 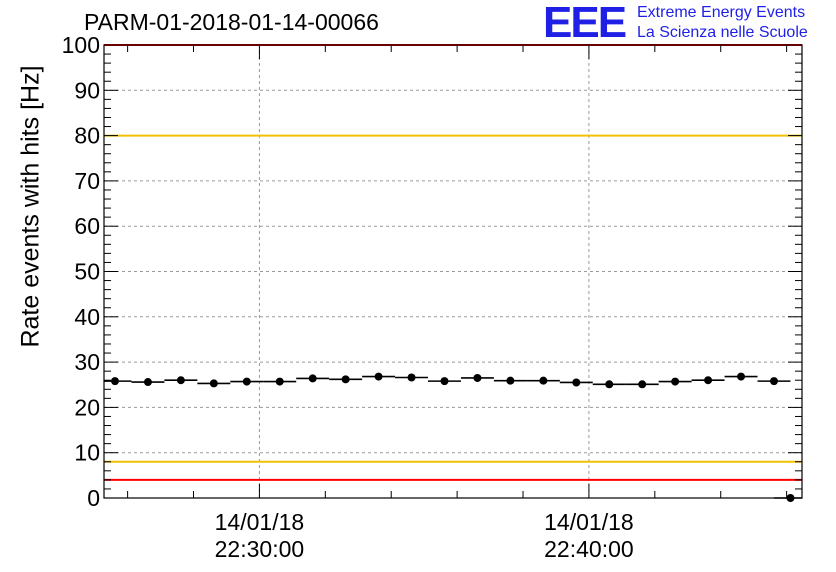 I want to click on y-tick-label: 20, so click(x=87, y=407).